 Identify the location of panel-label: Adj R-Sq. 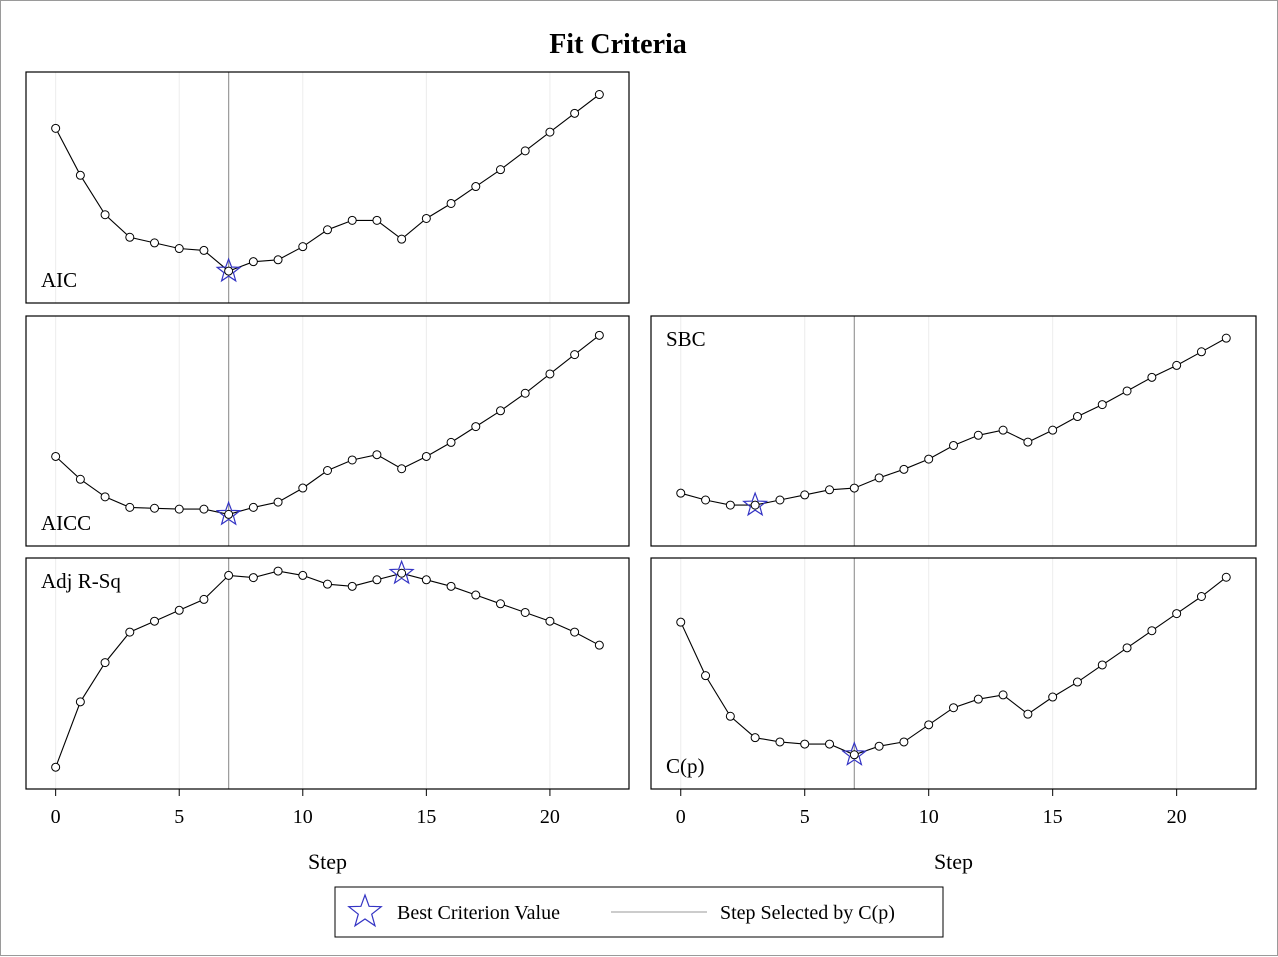
(81, 581).